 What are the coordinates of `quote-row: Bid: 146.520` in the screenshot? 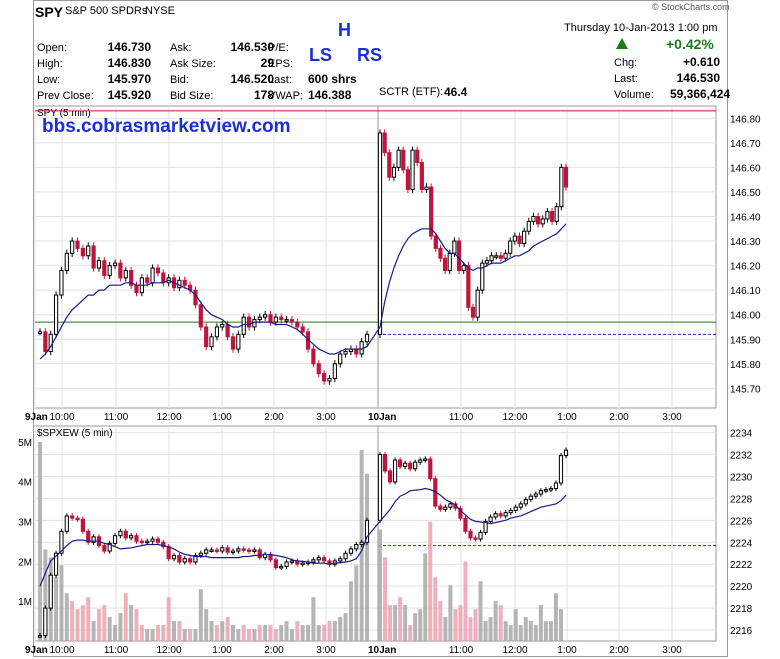 It's located at (222, 79).